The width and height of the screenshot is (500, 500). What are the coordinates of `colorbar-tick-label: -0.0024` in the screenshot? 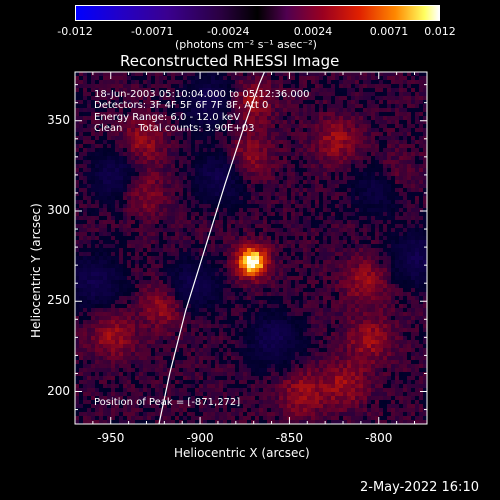 It's located at (228, 31).